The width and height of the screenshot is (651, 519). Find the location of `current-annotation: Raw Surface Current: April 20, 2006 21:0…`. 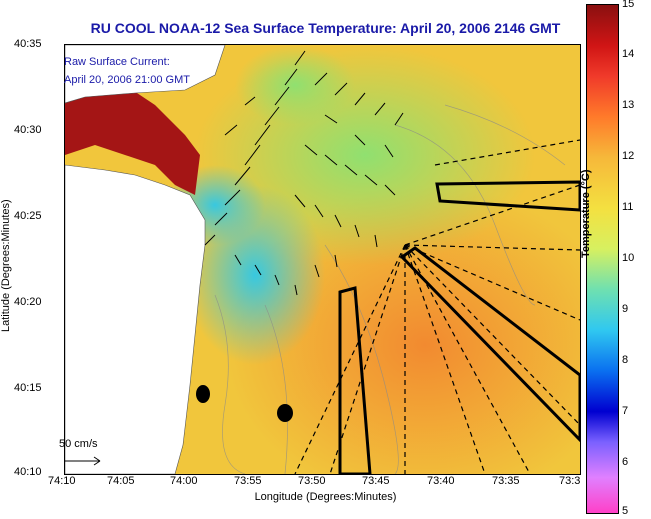

current-annotation: Raw Surface Current: April 20, 2006 21:0… is located at coordinates (127, 71).